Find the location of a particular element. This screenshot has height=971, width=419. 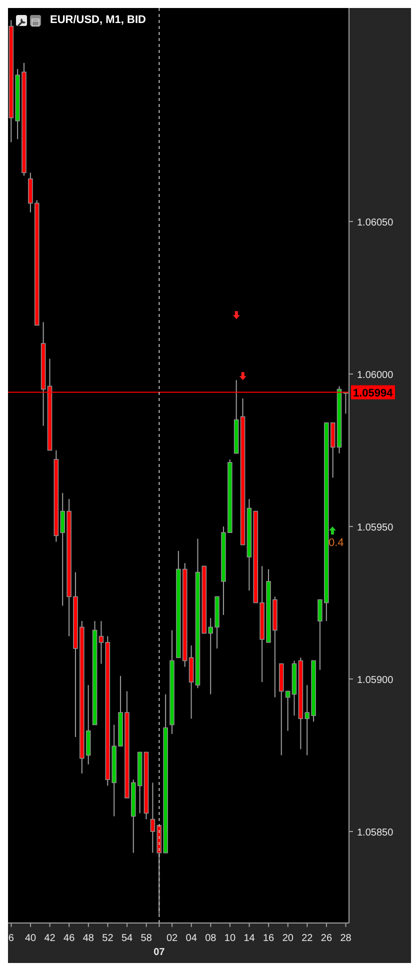

x-tick-label: 28 is located at coordinates (346, 938).